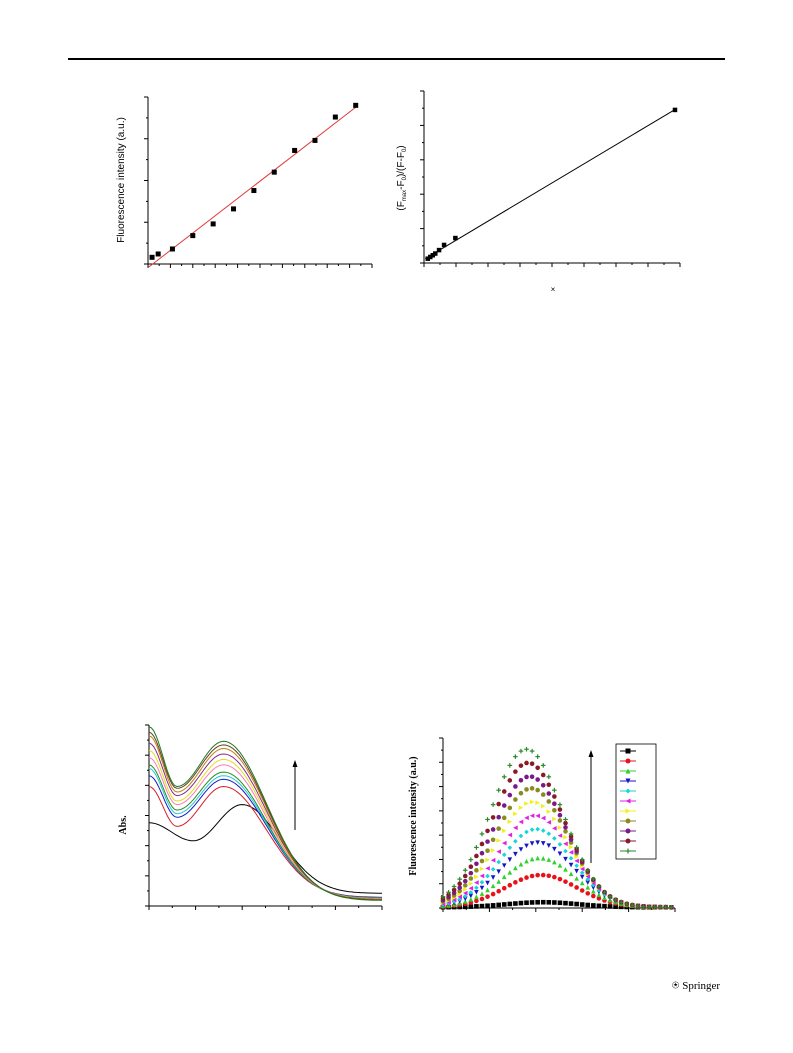 This screenshot has height=1053, width=793. I want to click on chart-absorption-spectra: Abs., so click(250, 817).